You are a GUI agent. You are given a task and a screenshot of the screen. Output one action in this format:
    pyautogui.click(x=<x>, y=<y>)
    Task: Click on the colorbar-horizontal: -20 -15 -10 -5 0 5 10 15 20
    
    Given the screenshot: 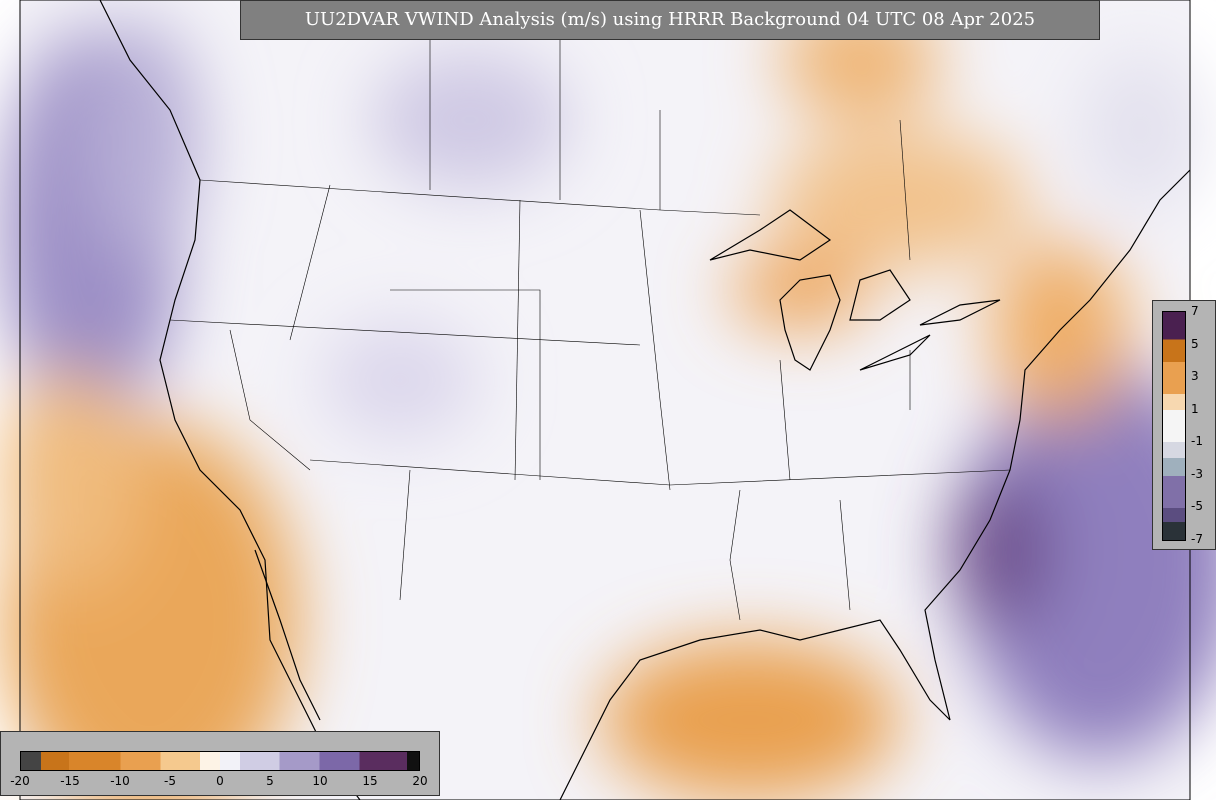 What is the action you would take?
    pyautogui.click(x=220, y=763)
    